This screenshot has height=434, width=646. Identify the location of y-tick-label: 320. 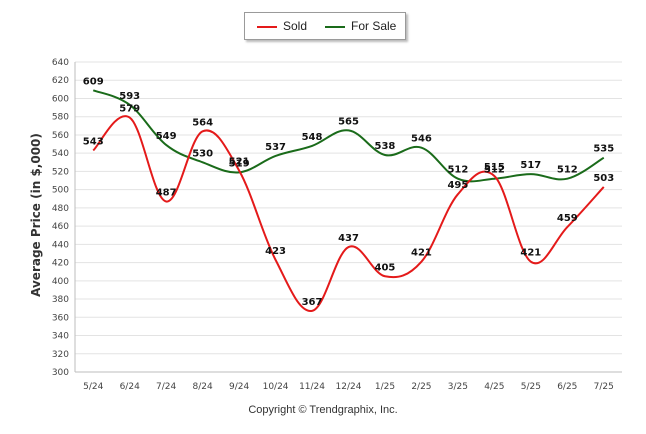
(60, 355).